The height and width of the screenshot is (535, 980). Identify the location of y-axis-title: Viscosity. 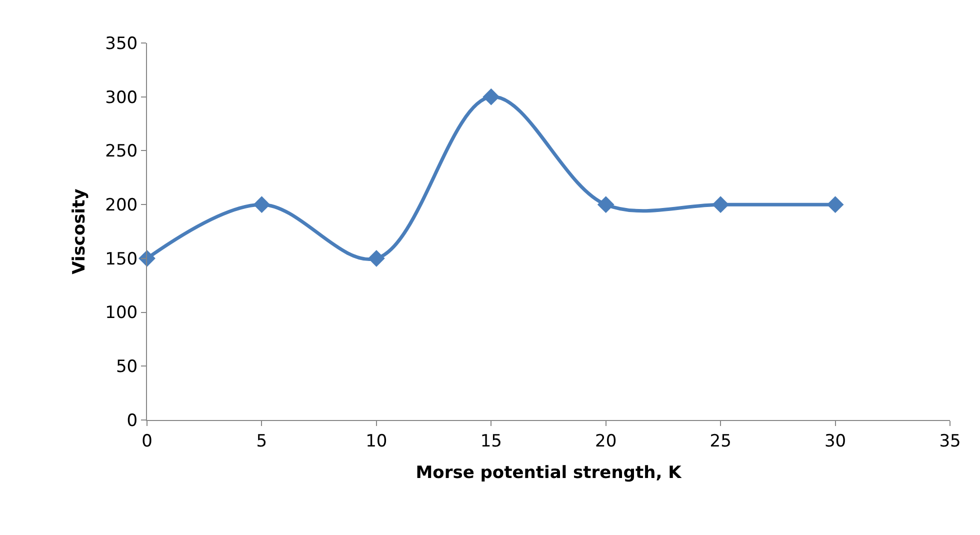
(80, 231).